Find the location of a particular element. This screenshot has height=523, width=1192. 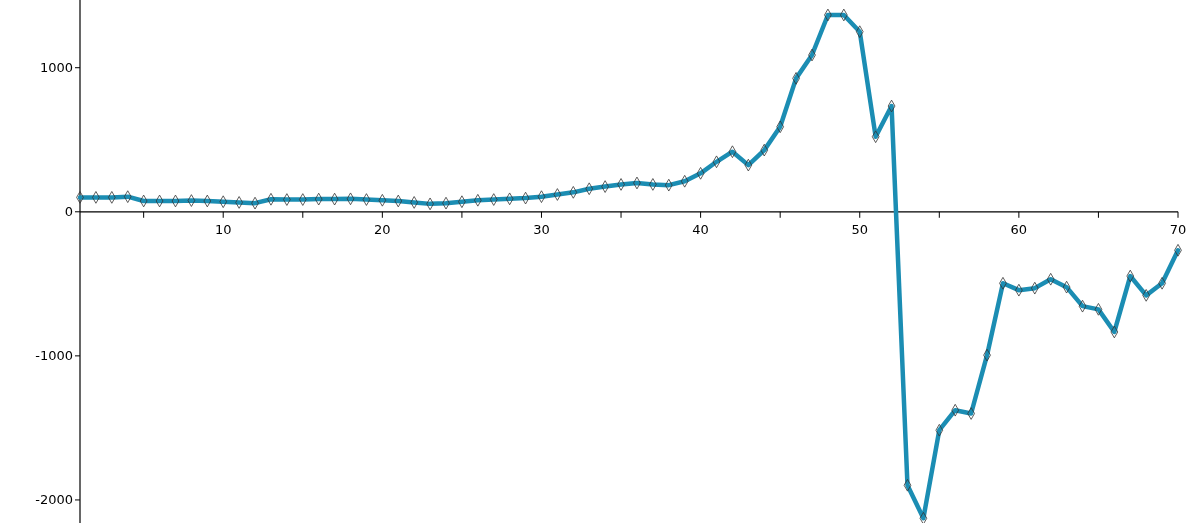

x-tick-label: 20 is located at coordinates (382, 229).